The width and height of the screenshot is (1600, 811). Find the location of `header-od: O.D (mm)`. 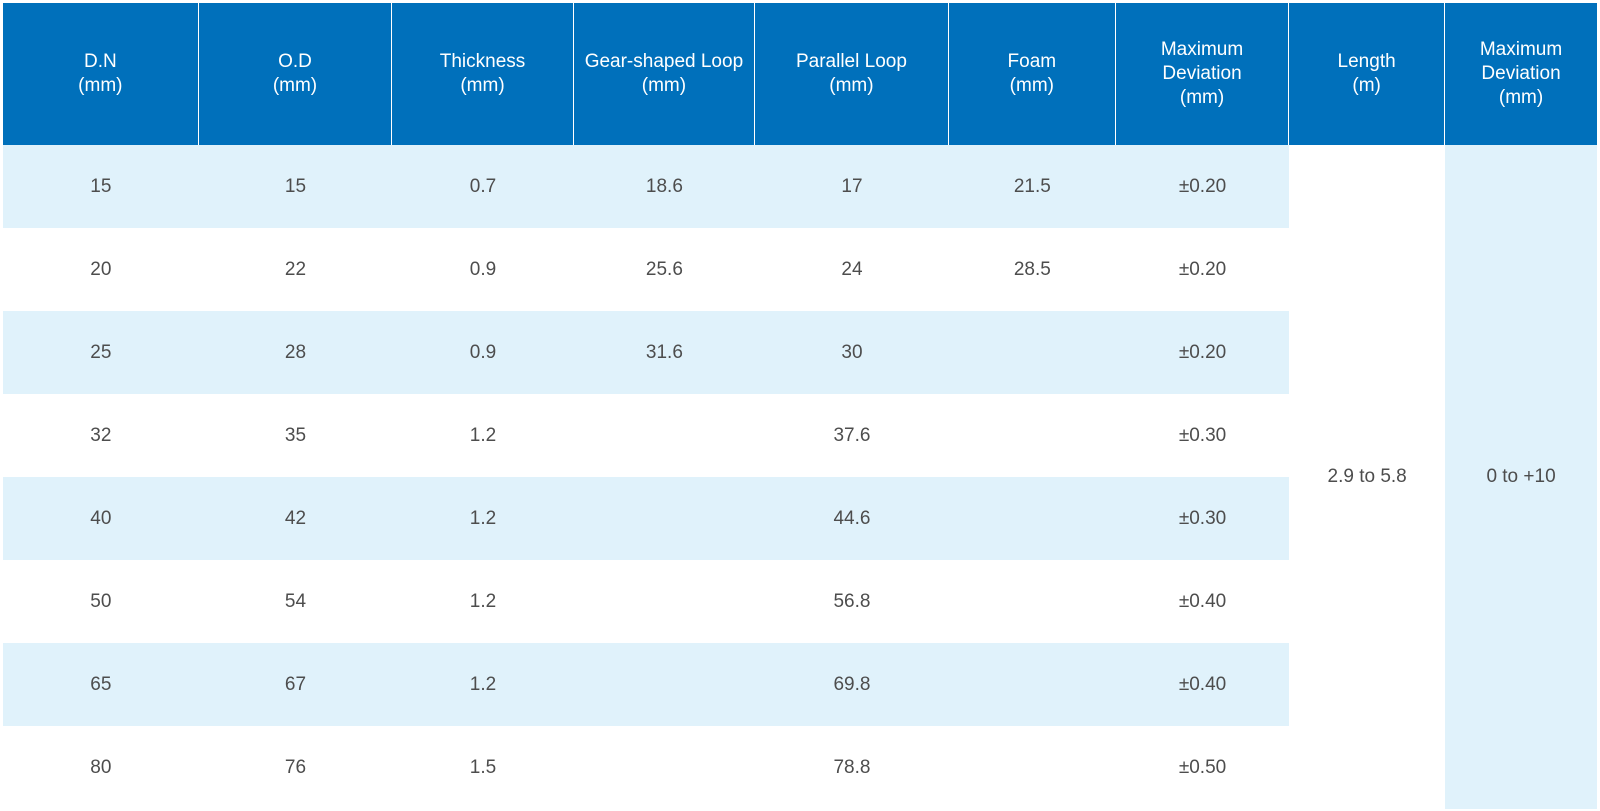

header-od: O.D (mm) is located at coordinates (295, 74).